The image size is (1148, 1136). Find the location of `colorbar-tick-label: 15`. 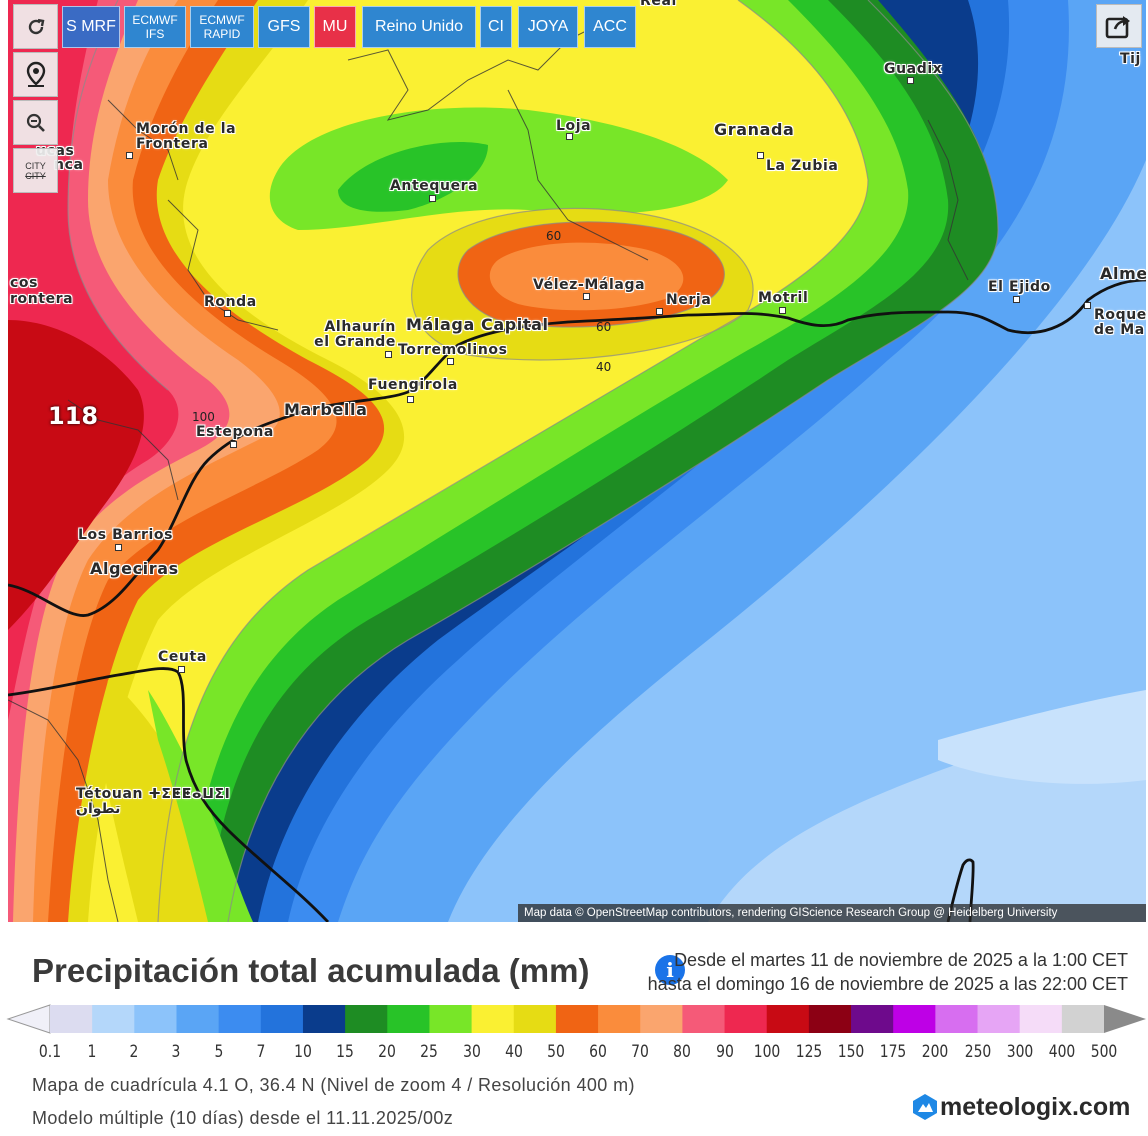

colorbar-tick-label: 15 is located at coordinates (345, 1052).